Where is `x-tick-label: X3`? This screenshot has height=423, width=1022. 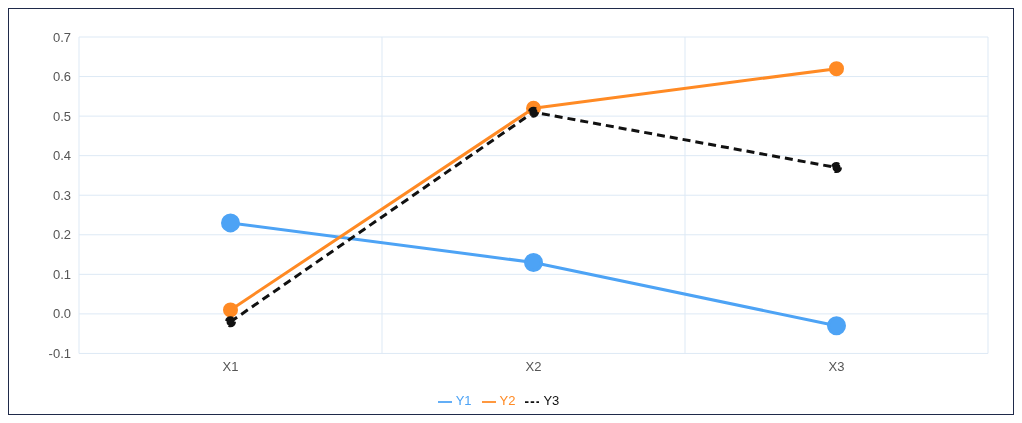
x-tick-label: X3 is located at coordinates (836, 366).